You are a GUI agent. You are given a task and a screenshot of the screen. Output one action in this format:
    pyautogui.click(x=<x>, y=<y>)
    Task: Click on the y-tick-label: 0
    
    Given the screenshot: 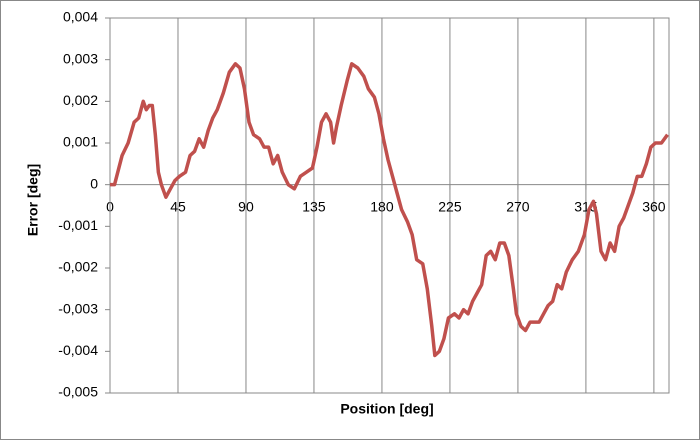 What is the action you would take?
    pyautogui.click(x=94, y=183)
    